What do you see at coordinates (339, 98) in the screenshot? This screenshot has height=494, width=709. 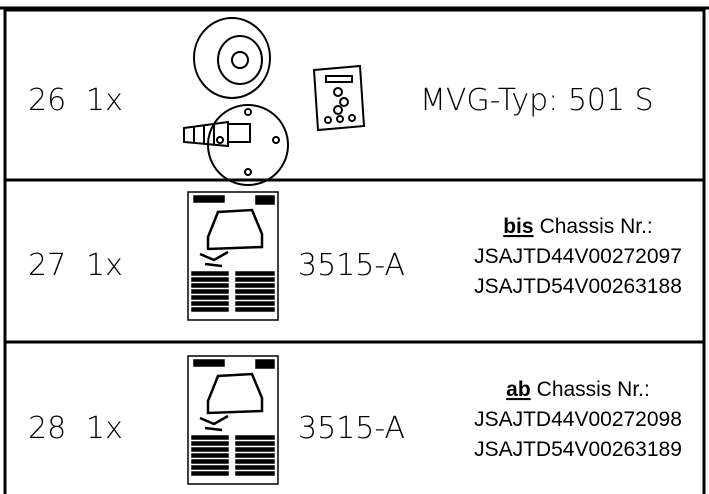 I see `control-unit-icon` at bounding box center [339, 98].